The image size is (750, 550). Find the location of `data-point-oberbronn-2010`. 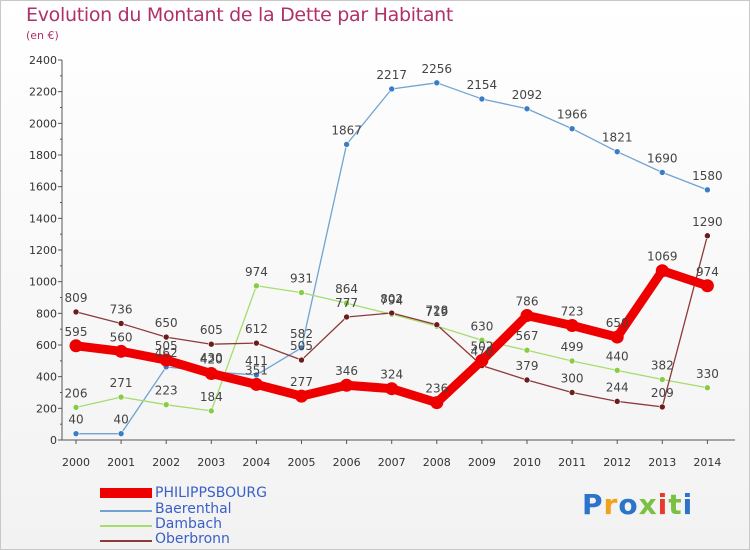

data-point-oberbronn-2010 is located at coordinates (527, 380).